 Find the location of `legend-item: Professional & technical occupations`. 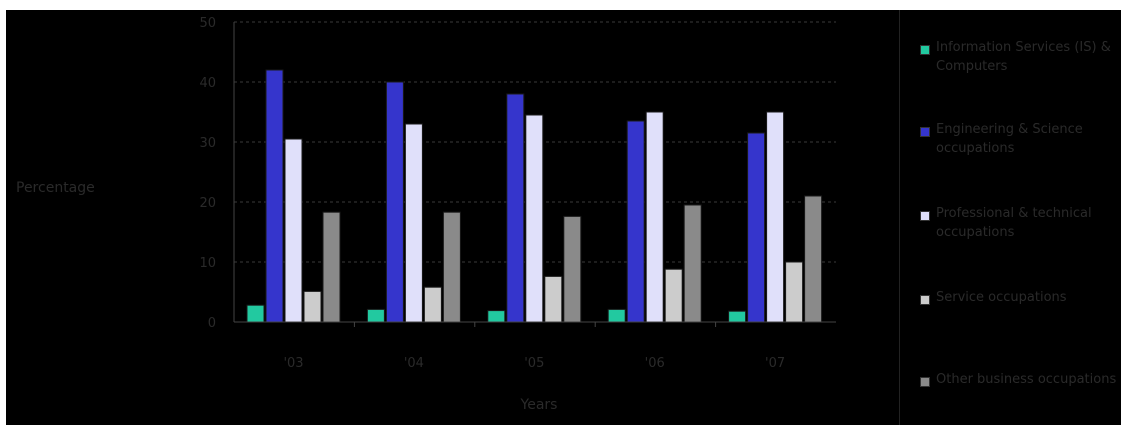

legend-item: Professional & technical occupations is located at coordinates (1020, 223).